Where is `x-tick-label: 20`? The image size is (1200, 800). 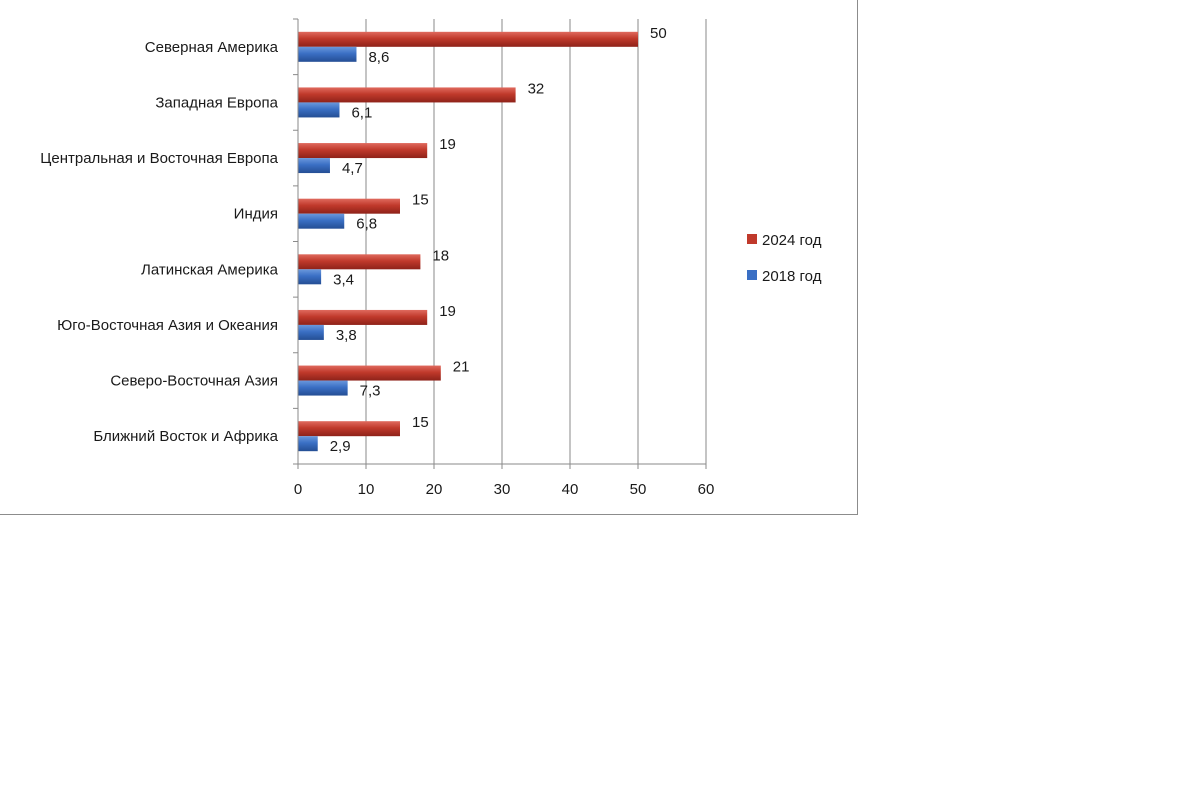
x-tick-label: 20 is located at coordinates (434, 489).